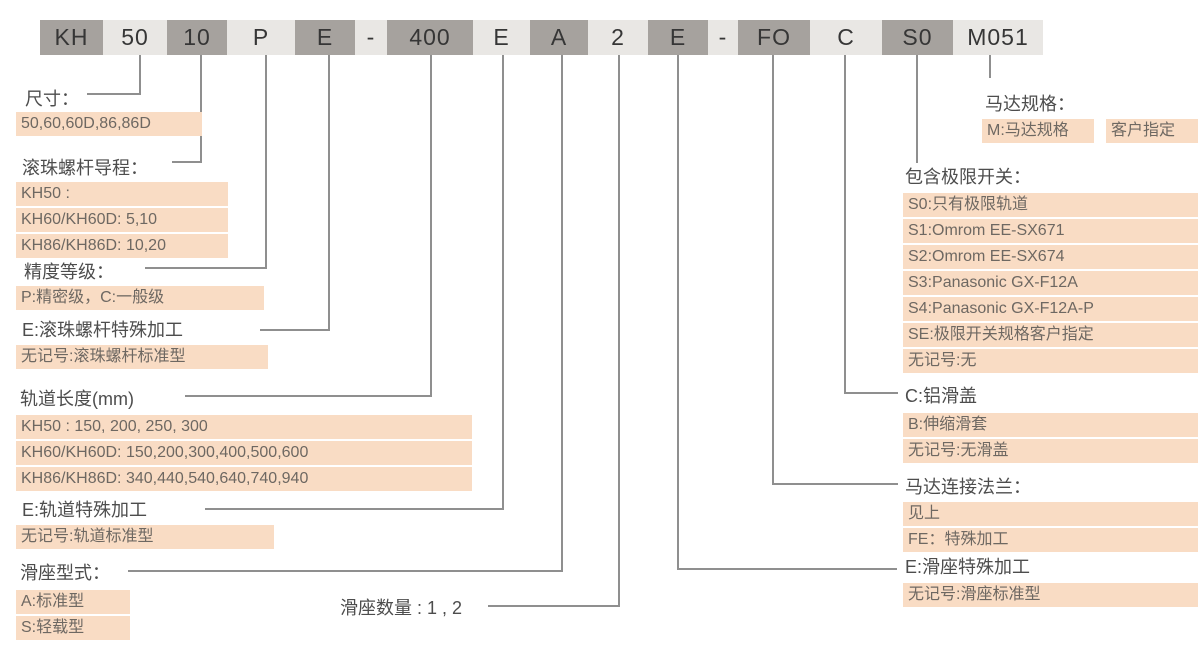  I want to click on connector-lead-v, so click(201, 109).